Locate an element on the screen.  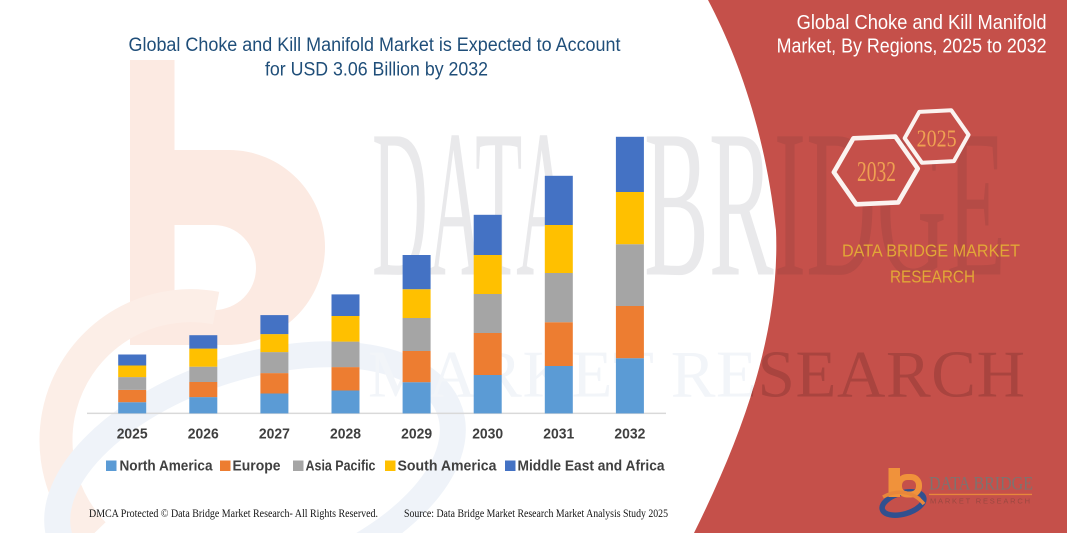
svg-text: 2031 is located at coordinates (558, 434).